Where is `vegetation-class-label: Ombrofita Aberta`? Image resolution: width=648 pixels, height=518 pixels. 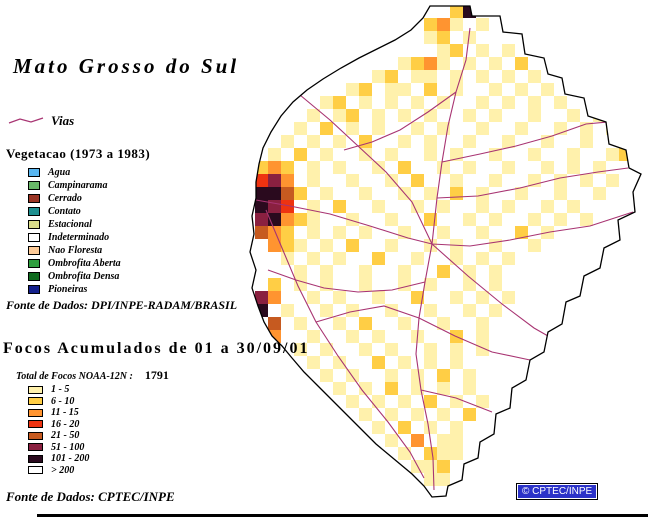 vegetation-class-label: Ombrofita Aberta is located at coordinates (84, 263).